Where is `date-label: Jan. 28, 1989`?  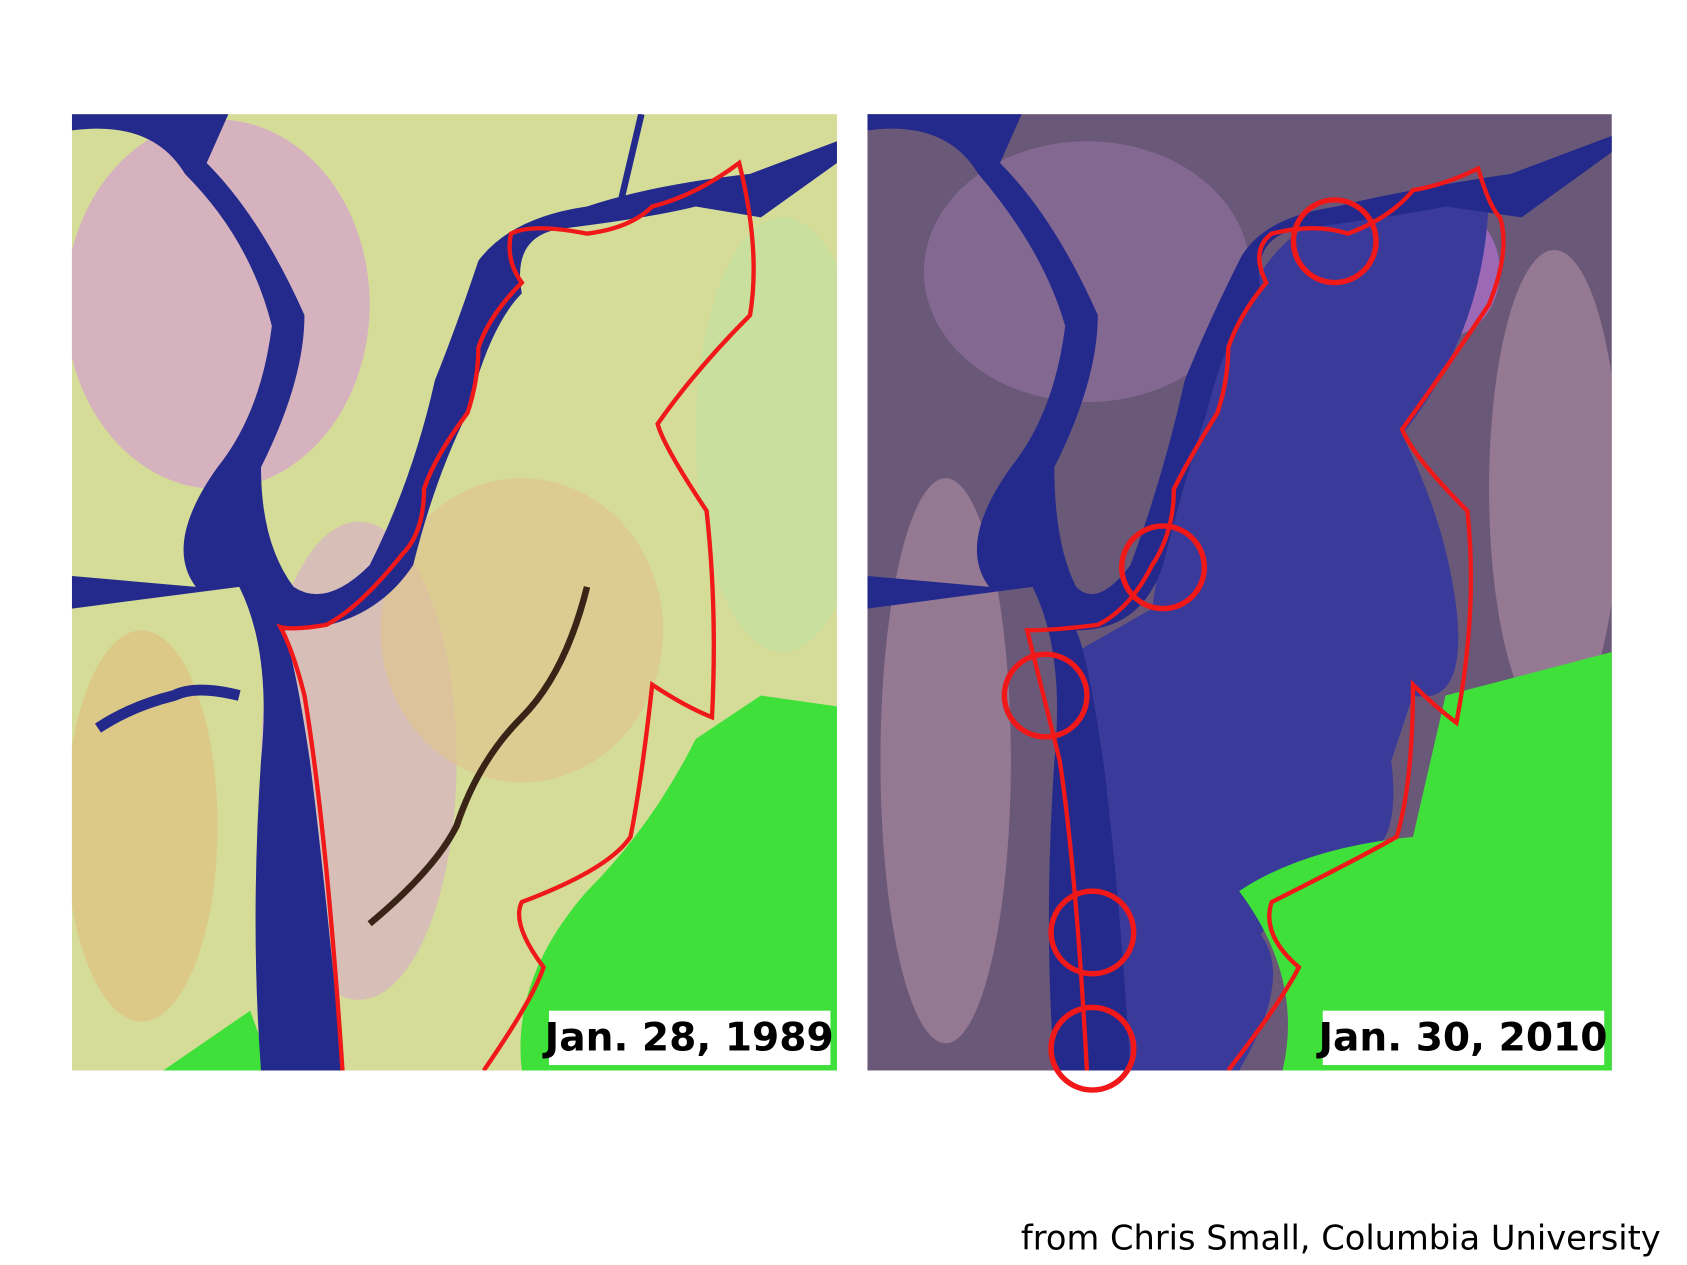 date-label: Jan. 28, 1989 is located at coordinates (688, 1038).